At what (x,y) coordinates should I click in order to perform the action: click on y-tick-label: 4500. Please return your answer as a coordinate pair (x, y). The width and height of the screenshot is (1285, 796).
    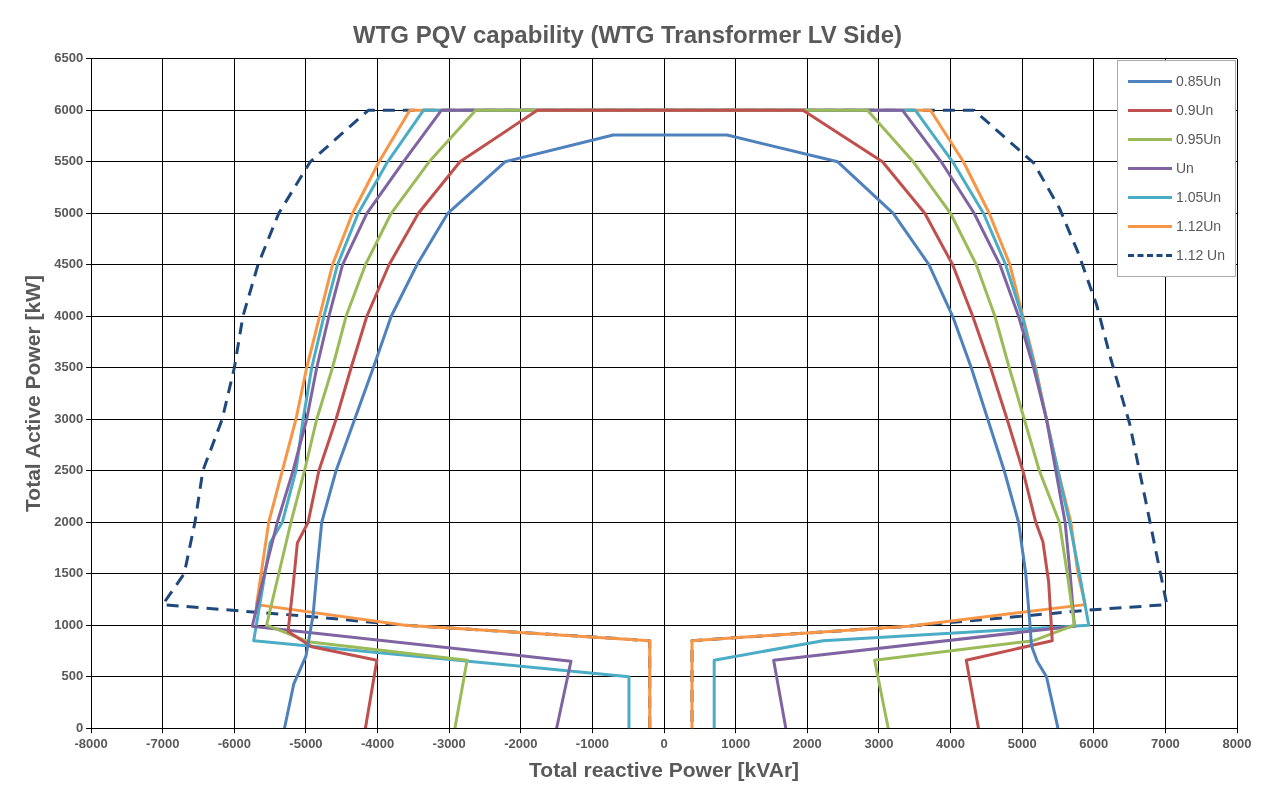
    Looking at the image, I should click on (69, 264).